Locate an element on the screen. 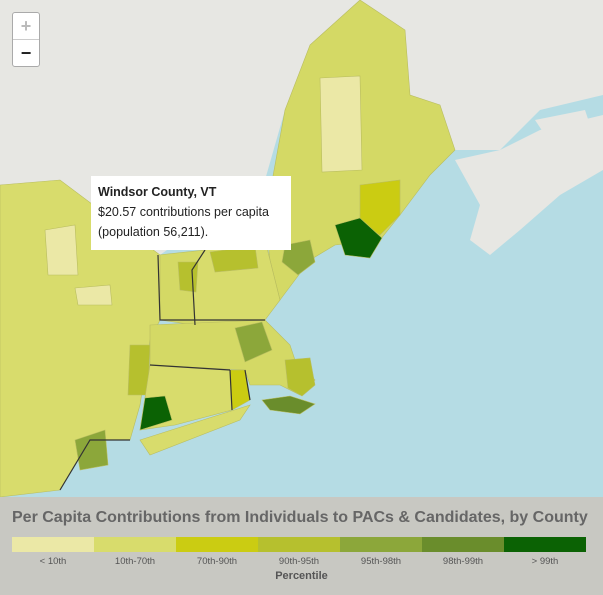  tooltip-line: $20.57 contributions per capita is located at coordinates (183, 212).